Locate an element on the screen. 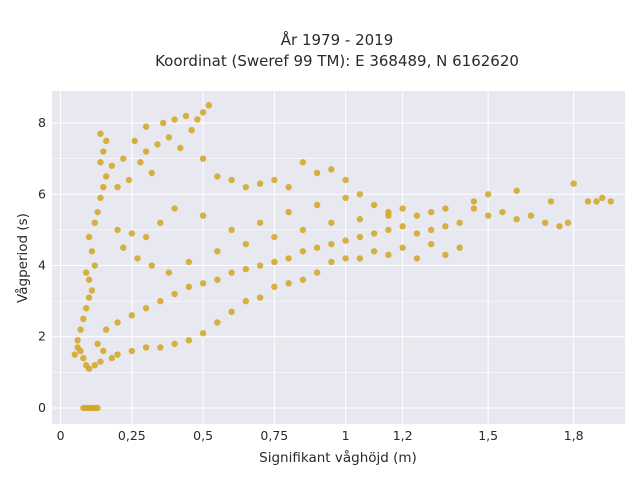 This screenshot has height=480, width=640. y-tick-label: 6 is located at coordinates (42, 193).